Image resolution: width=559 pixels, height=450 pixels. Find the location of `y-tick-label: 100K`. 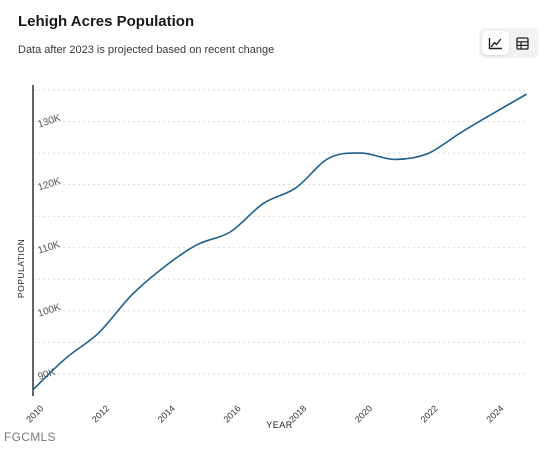

y-tick-label: 100K is located at coordinates (50, 311).